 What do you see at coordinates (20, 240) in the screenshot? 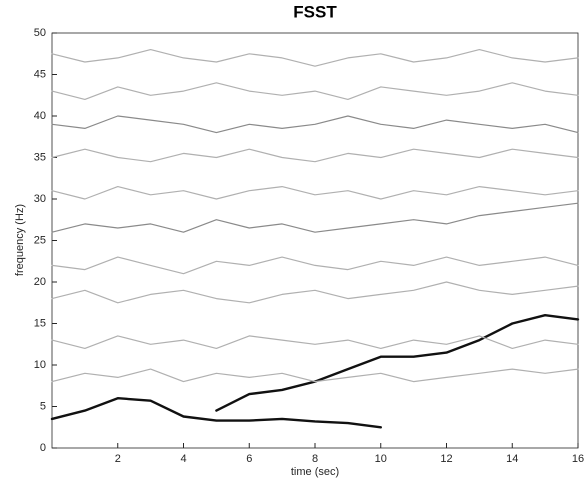
I see `y-axis-label: frequency (Hz)` at bounding box center [20, 240].